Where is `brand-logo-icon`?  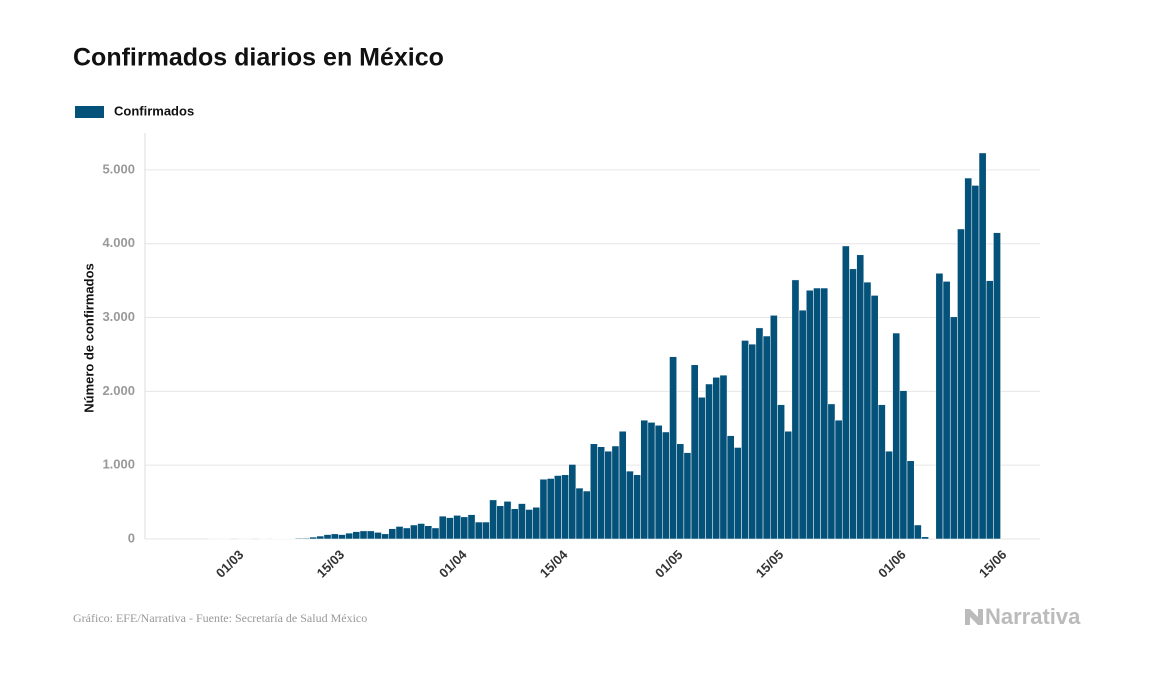
brand-logo-icon is located at coordinates (974, 617).